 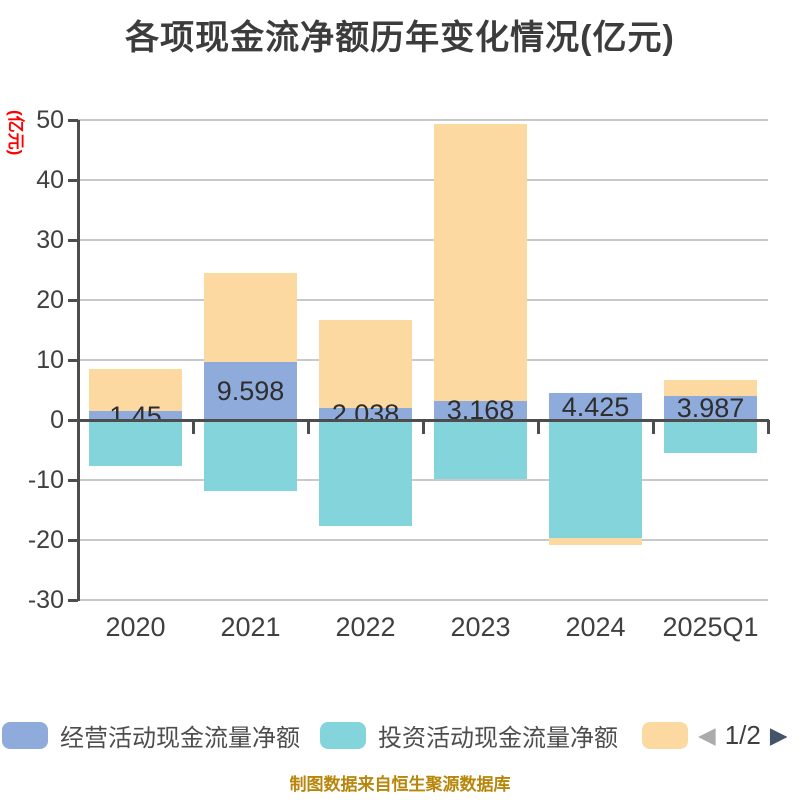 What do you see at coordinates (400, 784) in the screenshot?
I see `data-source-note: 制图数据来自恒生聚源数据库` at bounding box center [400, 784].